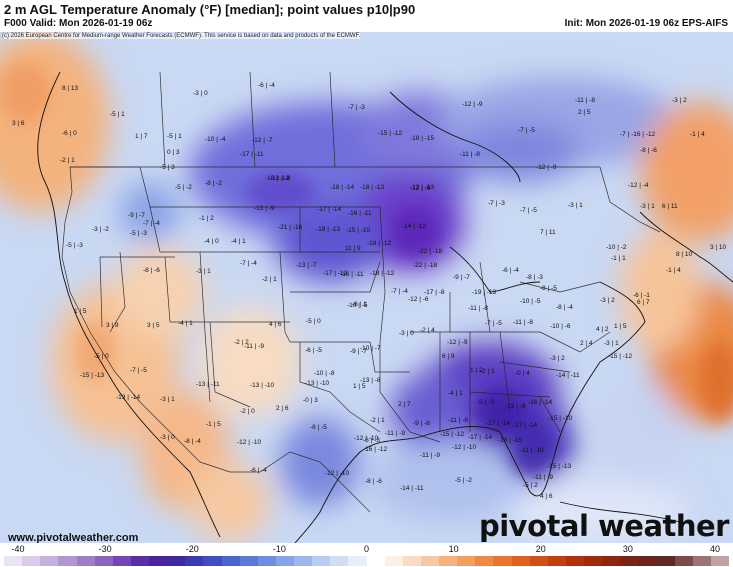 The image size is (733, 567). Describe the element at coordinates (264, 208) in the screenshot. I see `point-value-label: -13 | -9` at that location.